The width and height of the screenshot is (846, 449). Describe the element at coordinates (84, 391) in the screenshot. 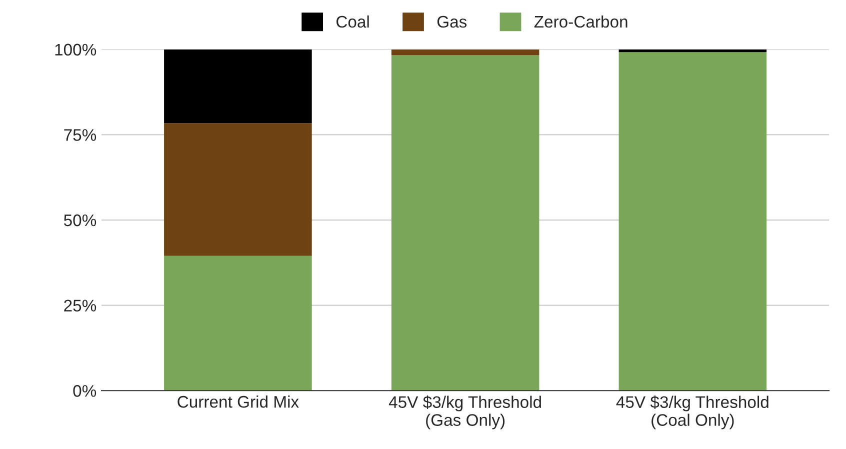

I see `y-tick-label: 0%` at that location.